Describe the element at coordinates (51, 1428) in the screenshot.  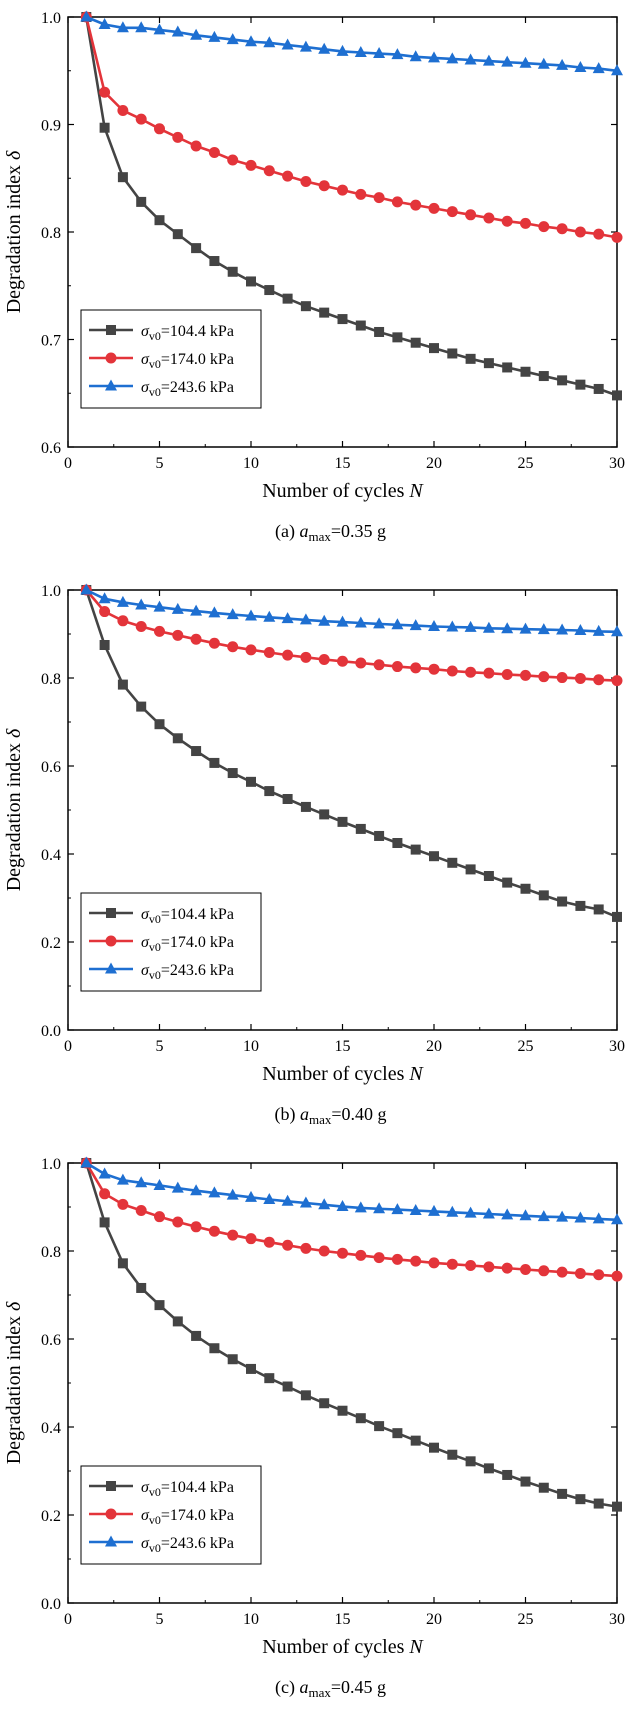
I see `y-tick-label: 0.4` at that location.